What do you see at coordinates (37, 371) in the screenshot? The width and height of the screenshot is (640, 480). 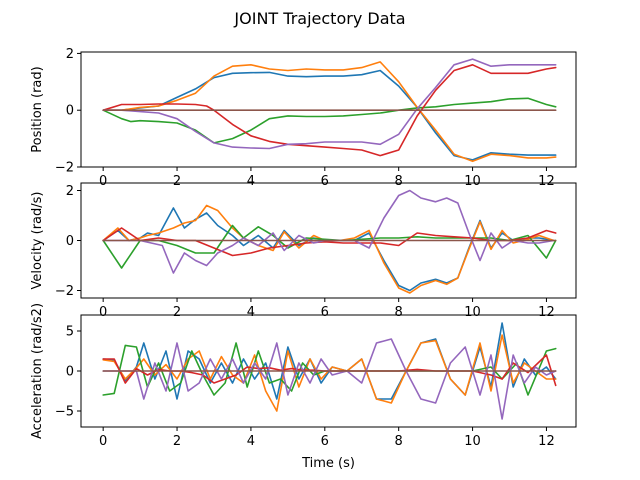 I see `y-axis-label: Acceleration (rad/s2)` at bounding box center [37, 371].